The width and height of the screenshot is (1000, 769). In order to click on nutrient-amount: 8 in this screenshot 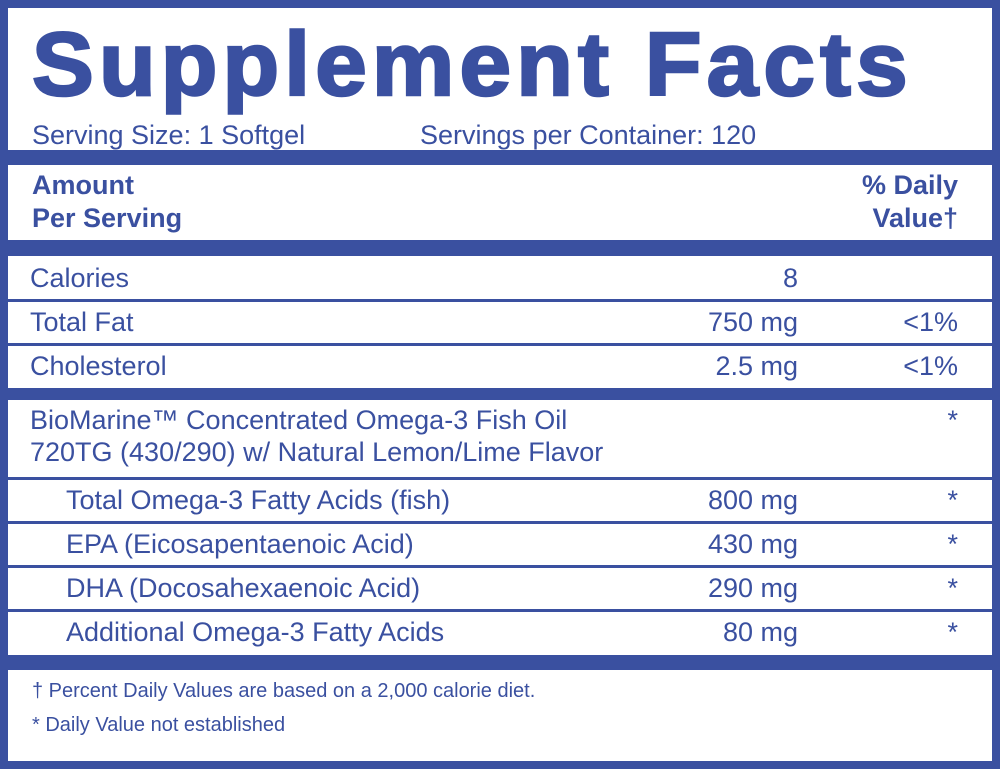, I will do `click(790, 278)`.